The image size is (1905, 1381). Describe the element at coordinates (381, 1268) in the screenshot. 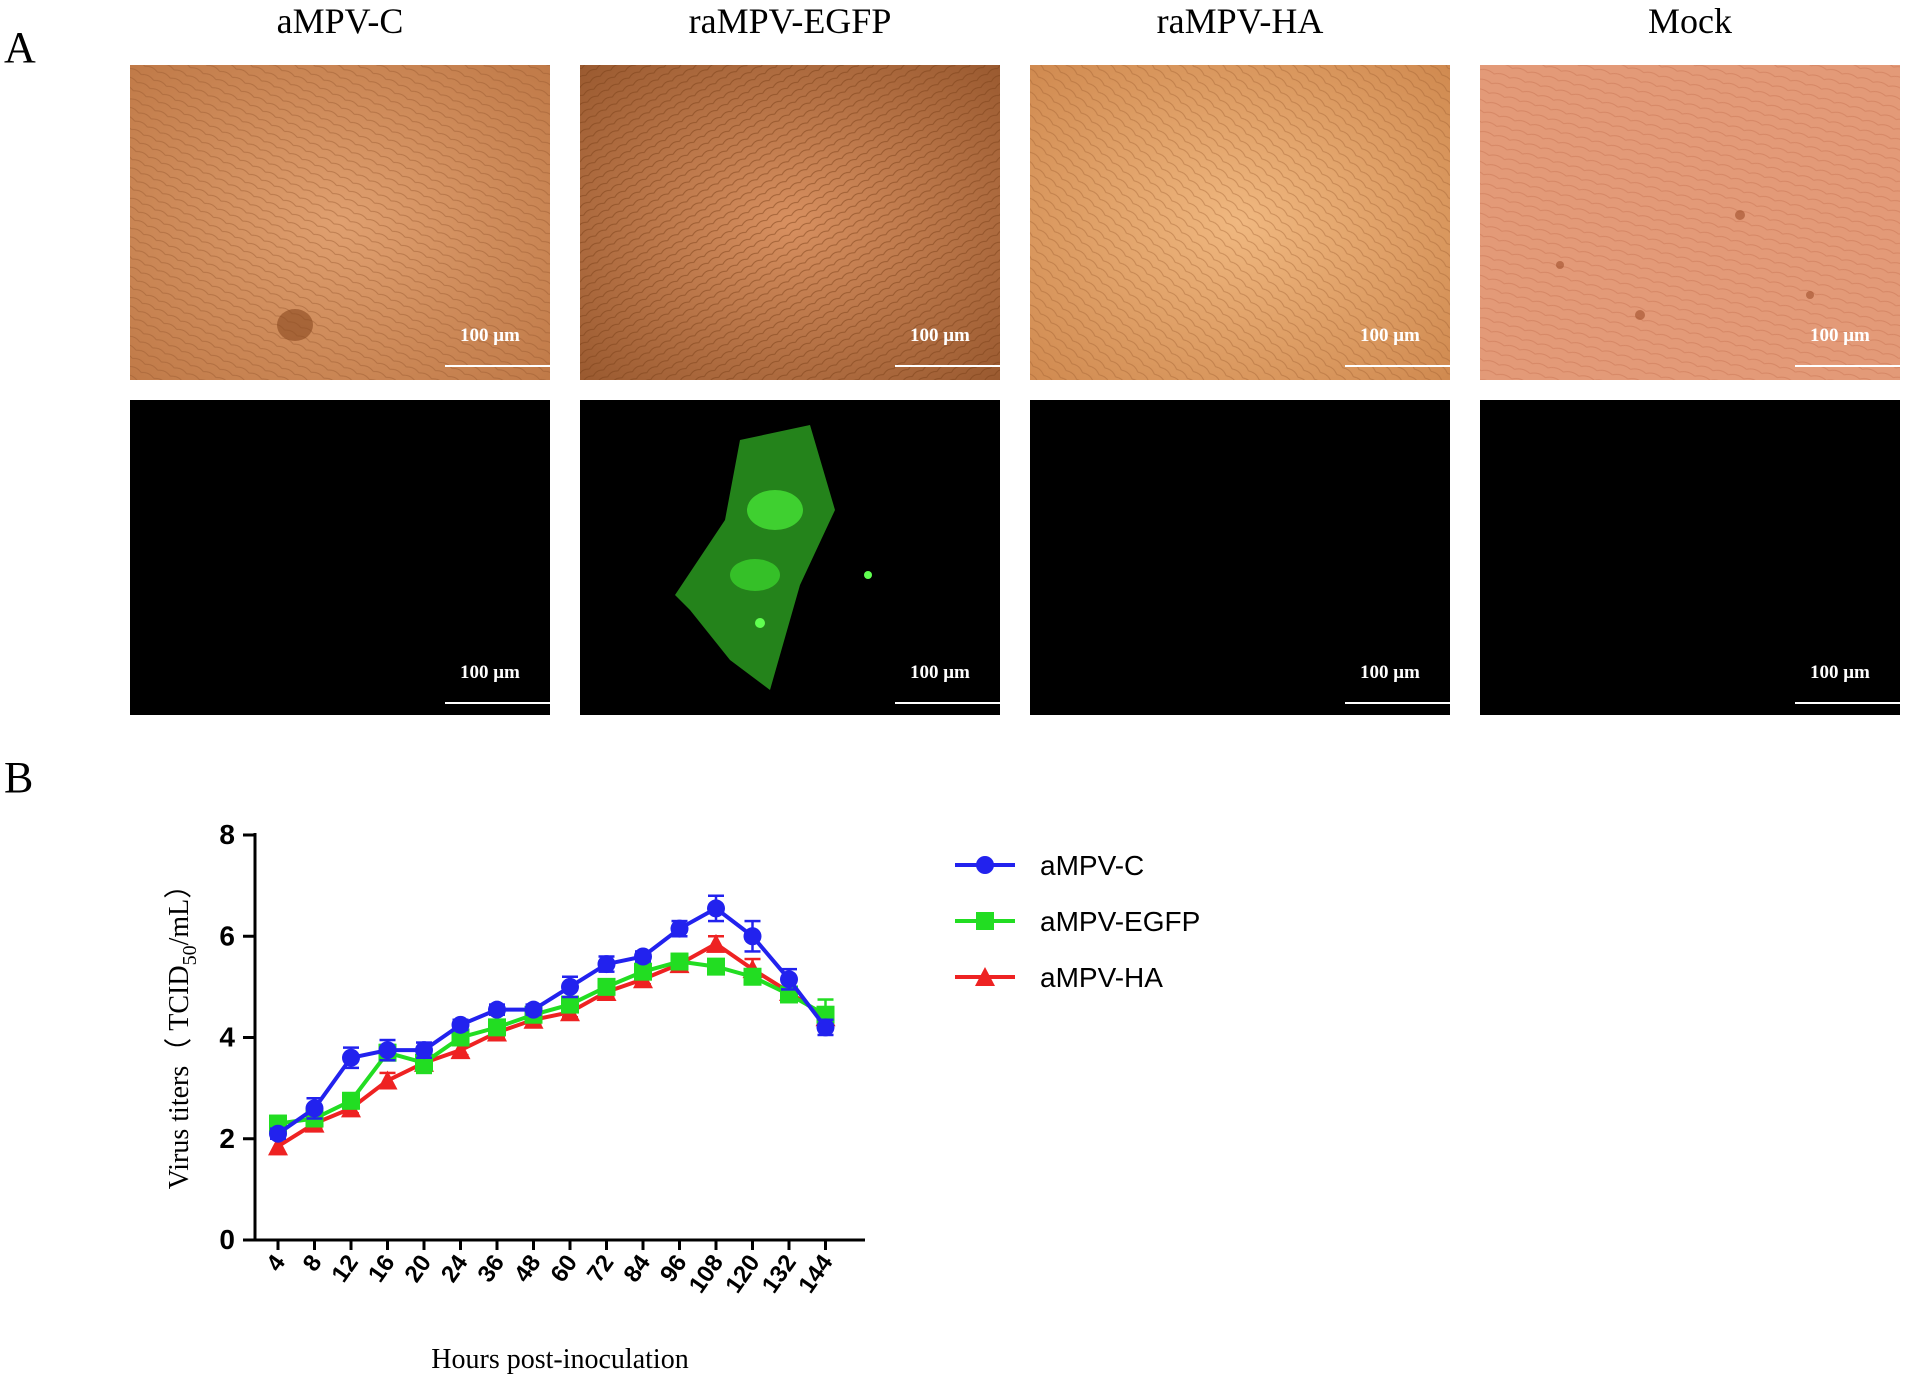

I see `x-tick-label: 16` at that location.